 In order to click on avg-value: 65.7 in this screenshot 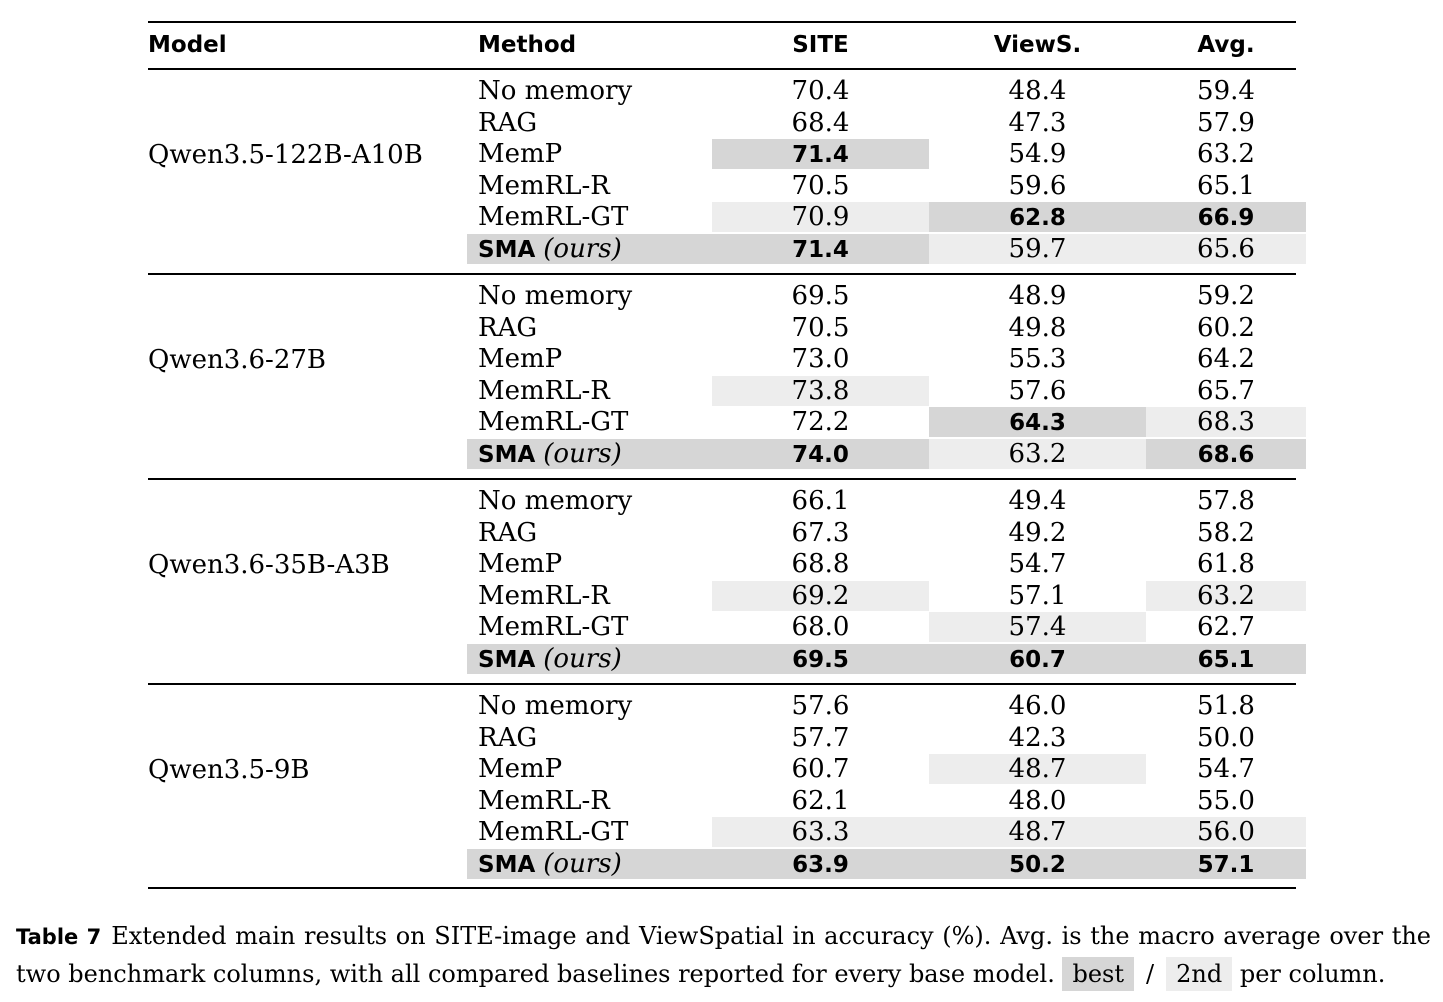, I will do `click(1226, 391)`.